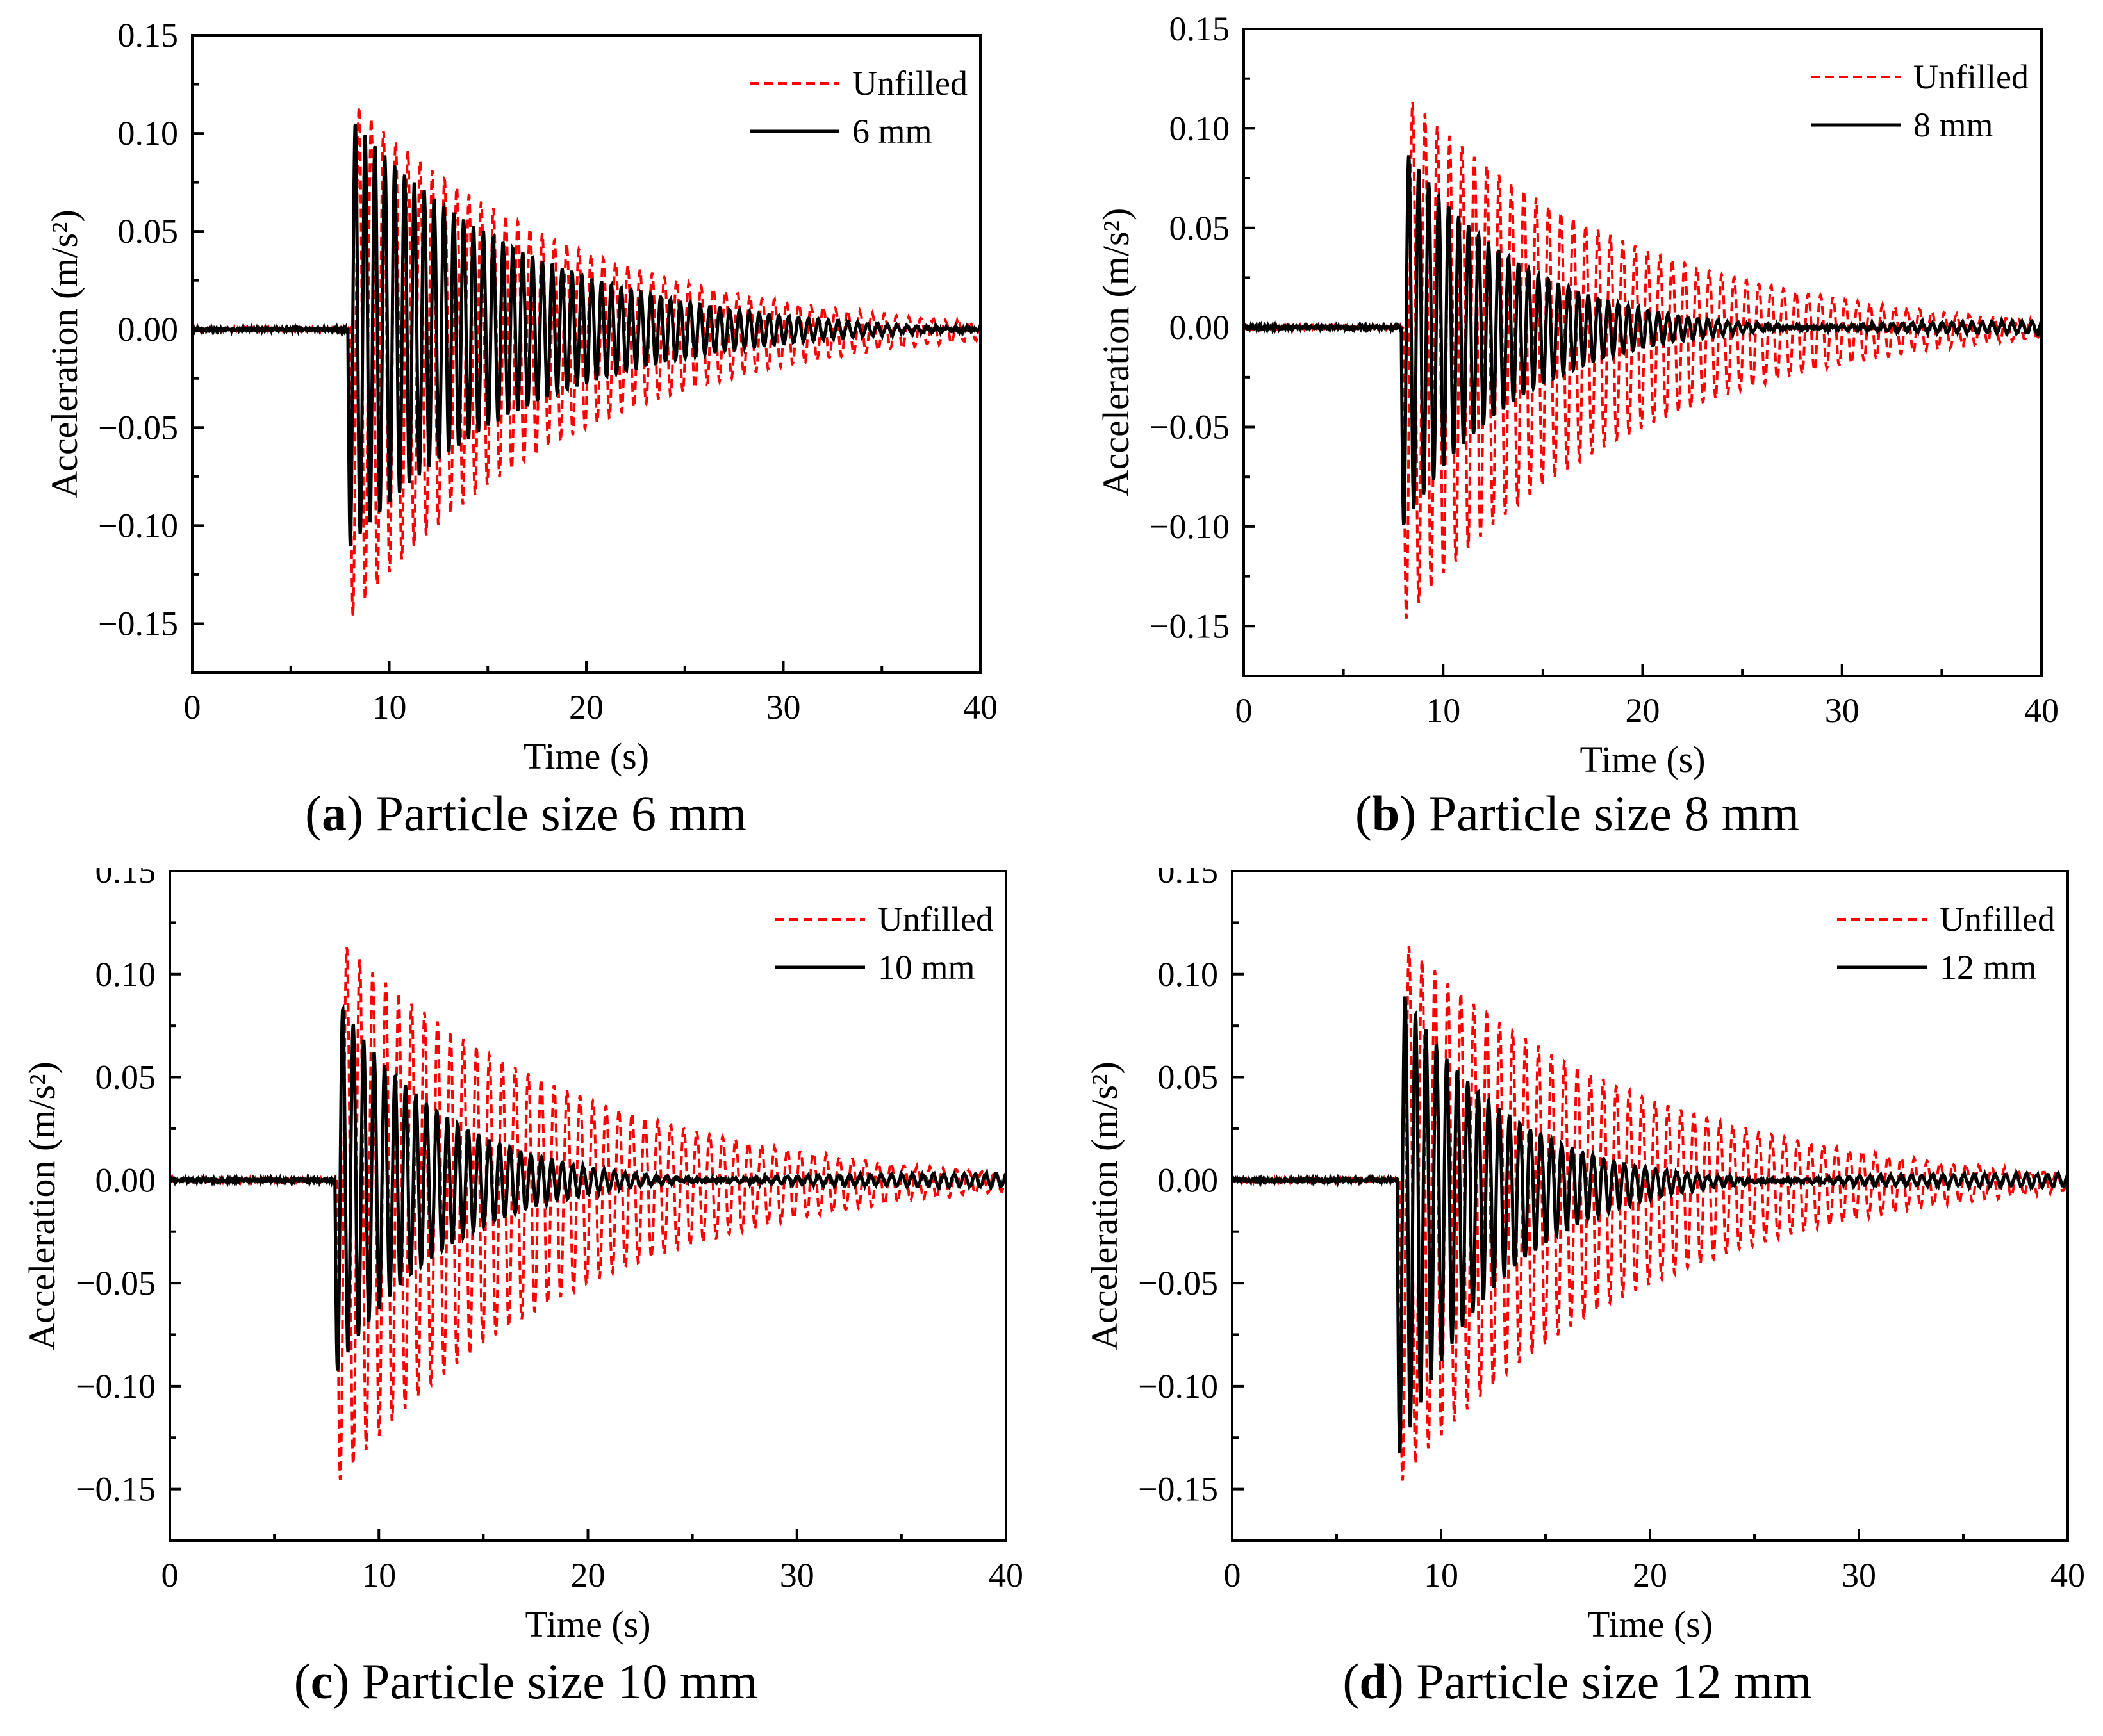 The width and height of the screenshot is (2103, 1736). I want to click on caption-text: Particle size 12 mm, so click(1614, 1681).